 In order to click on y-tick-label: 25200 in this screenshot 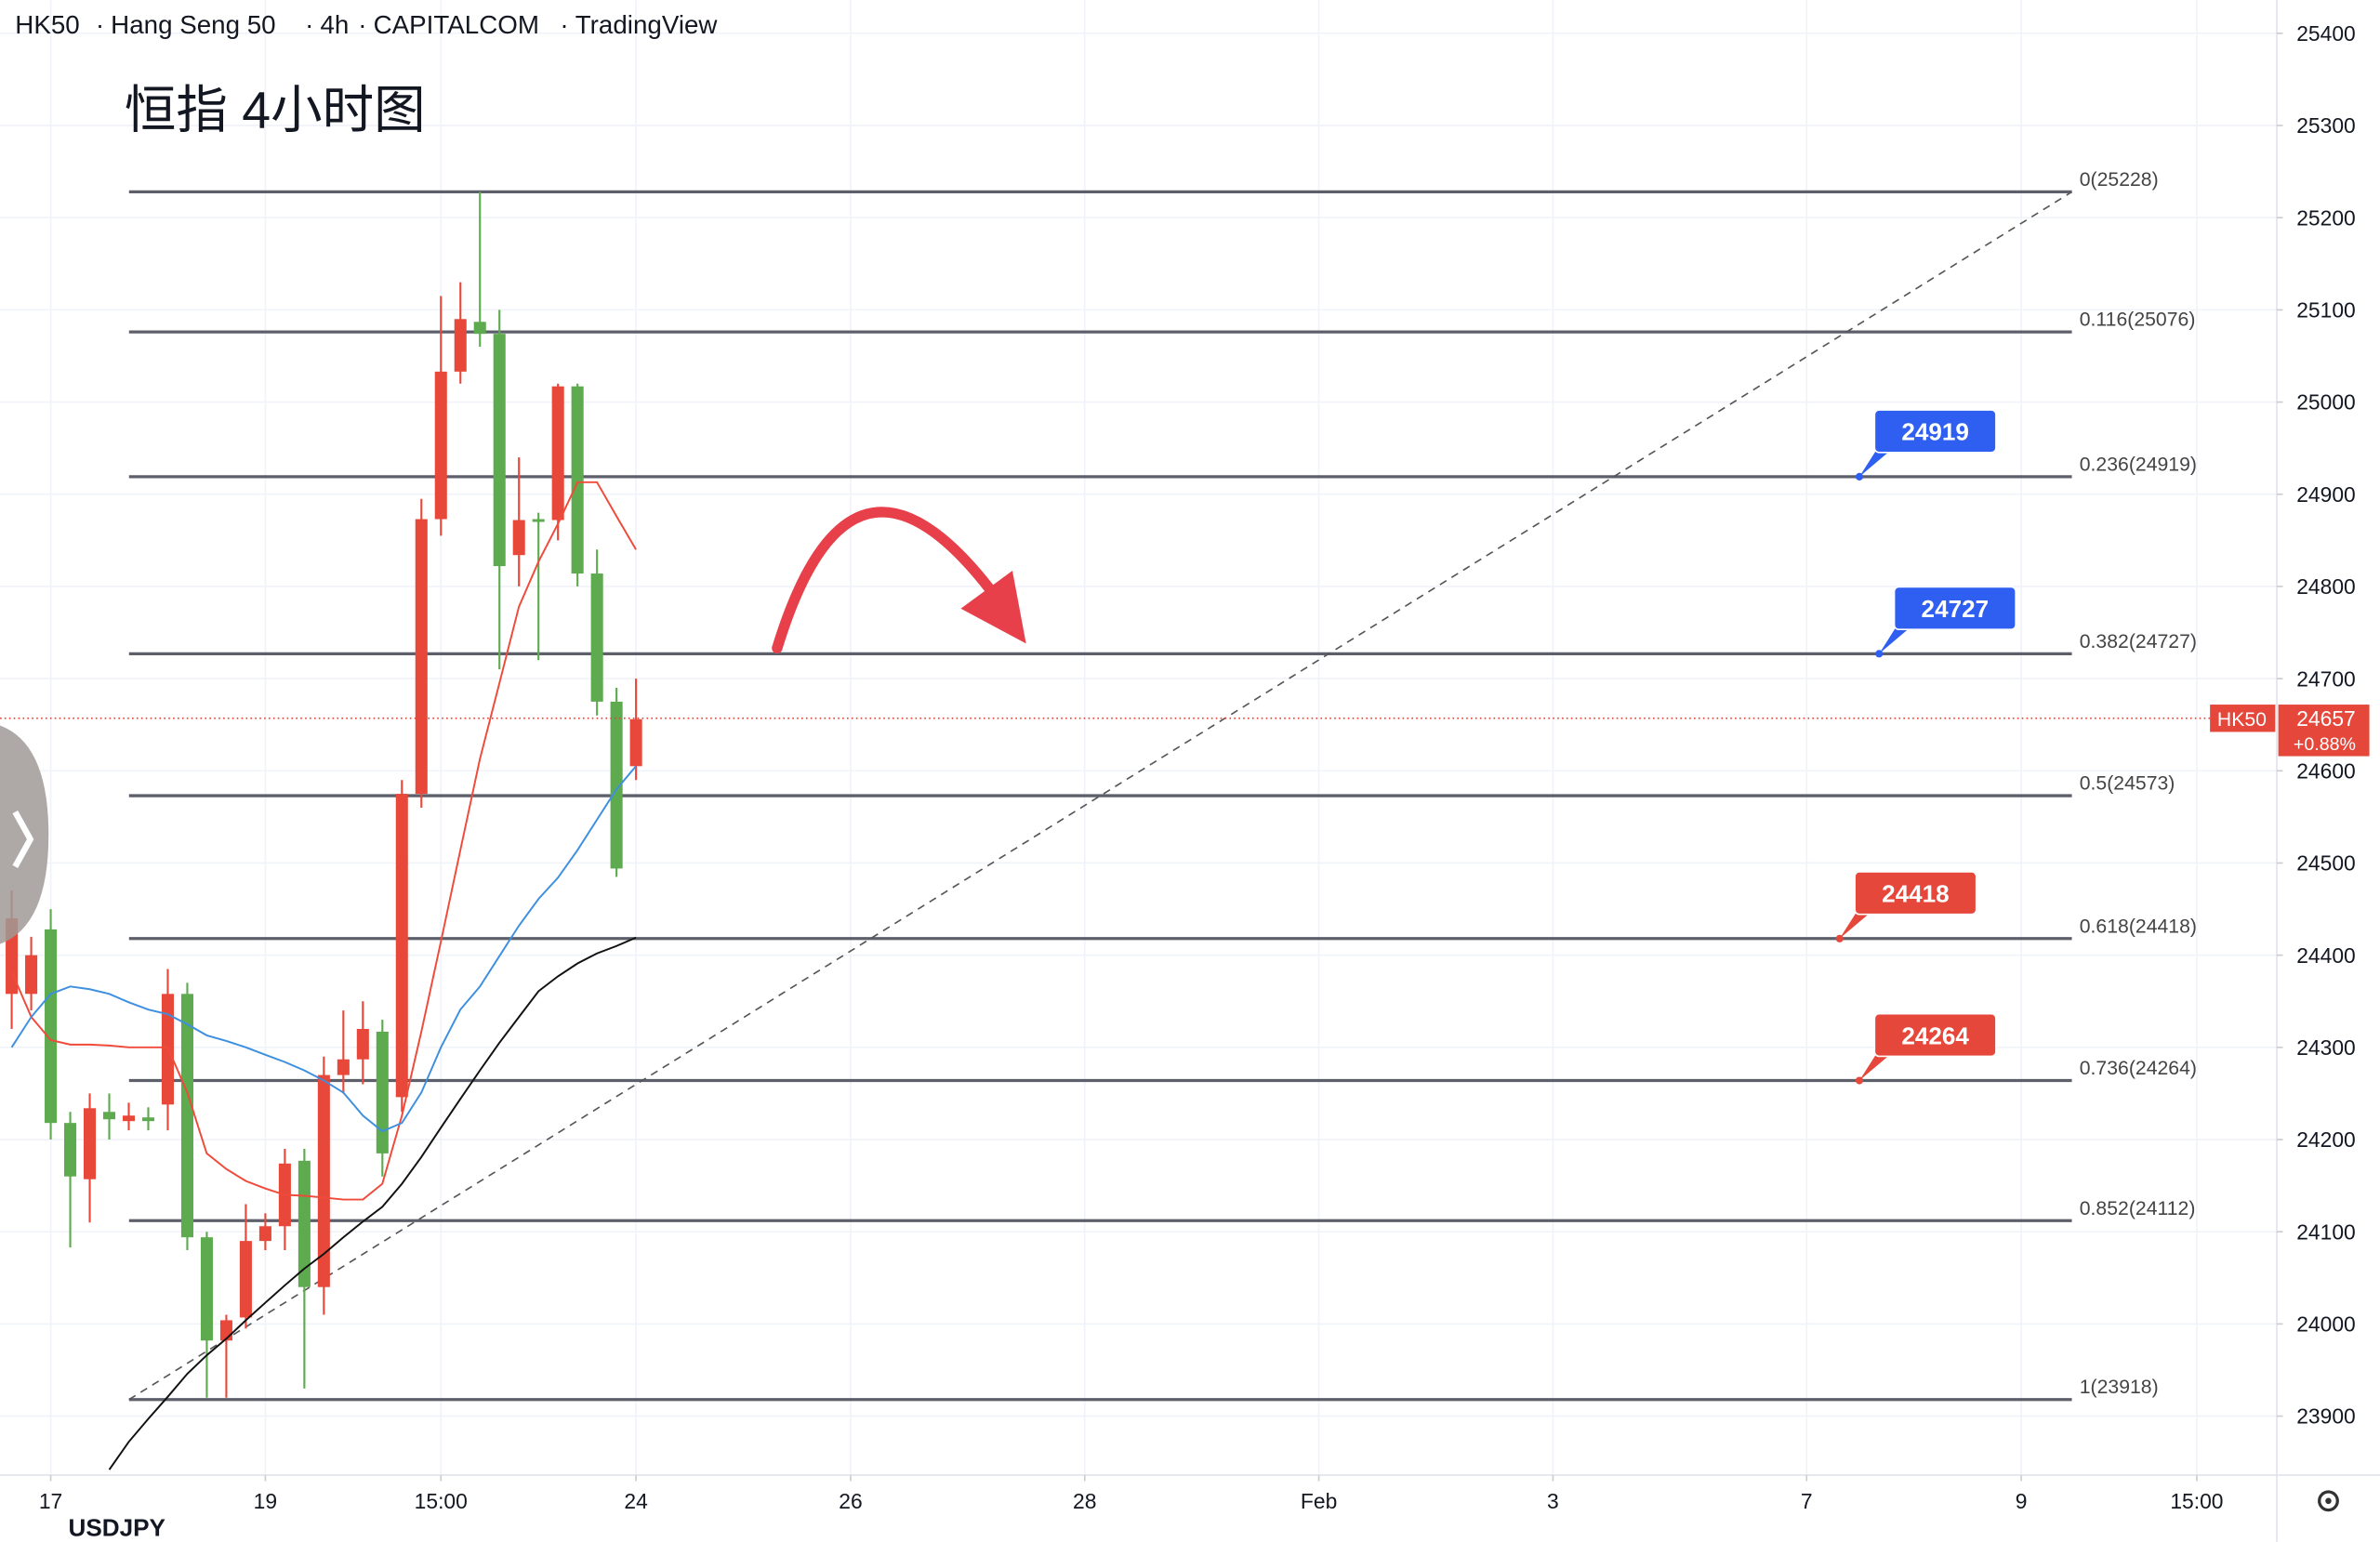, I will do `click(2326, 218)`.